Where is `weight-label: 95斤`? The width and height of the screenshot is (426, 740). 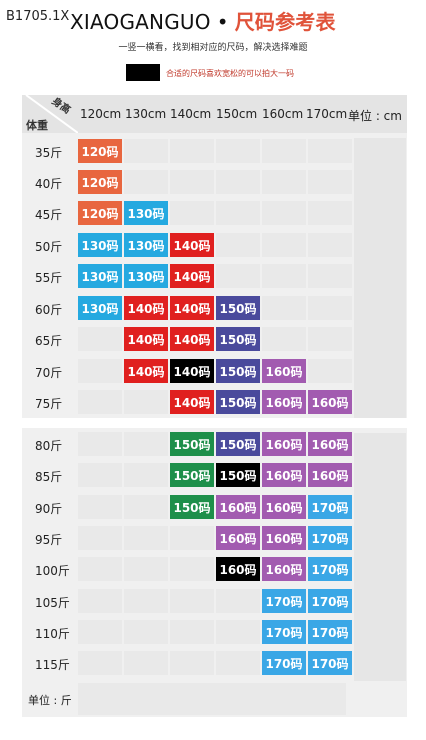
weight-label: 95斤 is located at coordinates (49, 540).